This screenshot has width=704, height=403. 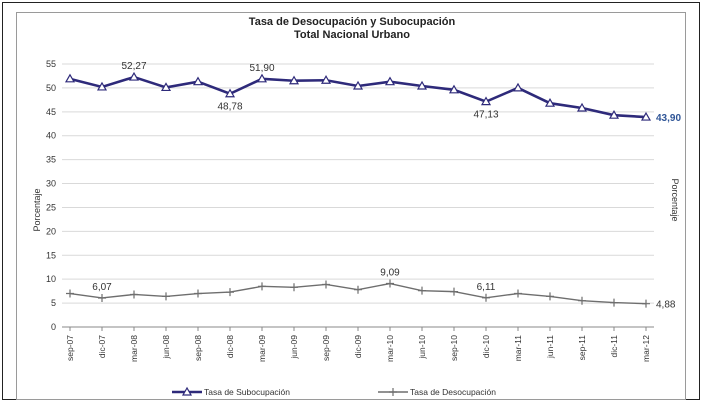 I want to click on x-tick-label: mar-12, so click(x=646, y=348).